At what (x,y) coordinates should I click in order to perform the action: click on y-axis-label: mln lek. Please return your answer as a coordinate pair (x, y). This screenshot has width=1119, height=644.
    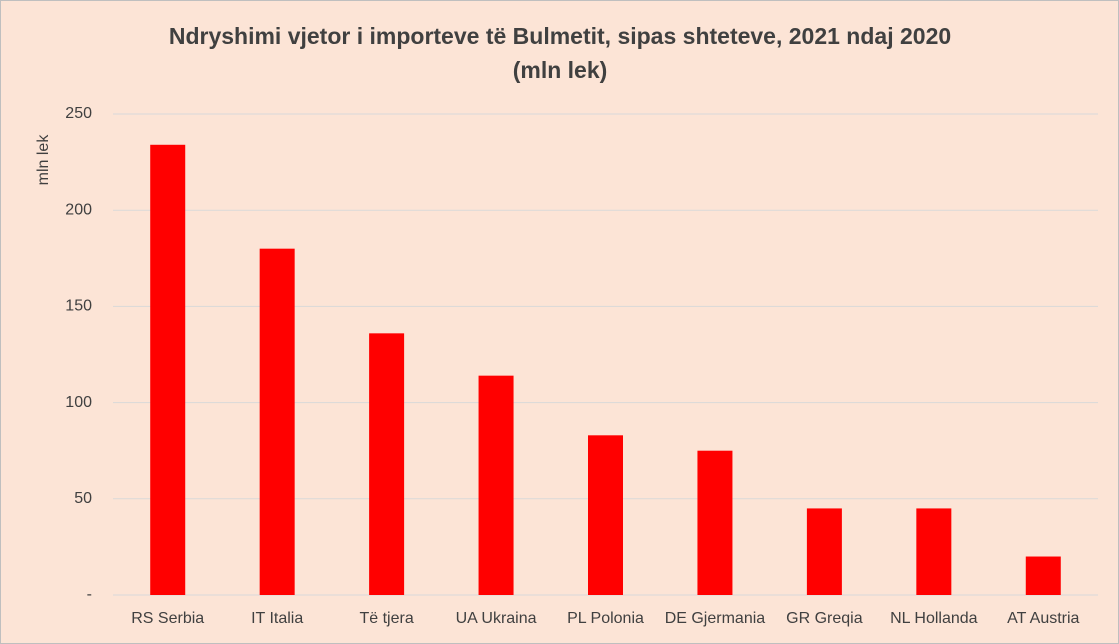
    Looking at the image, I should click on (43, 160).